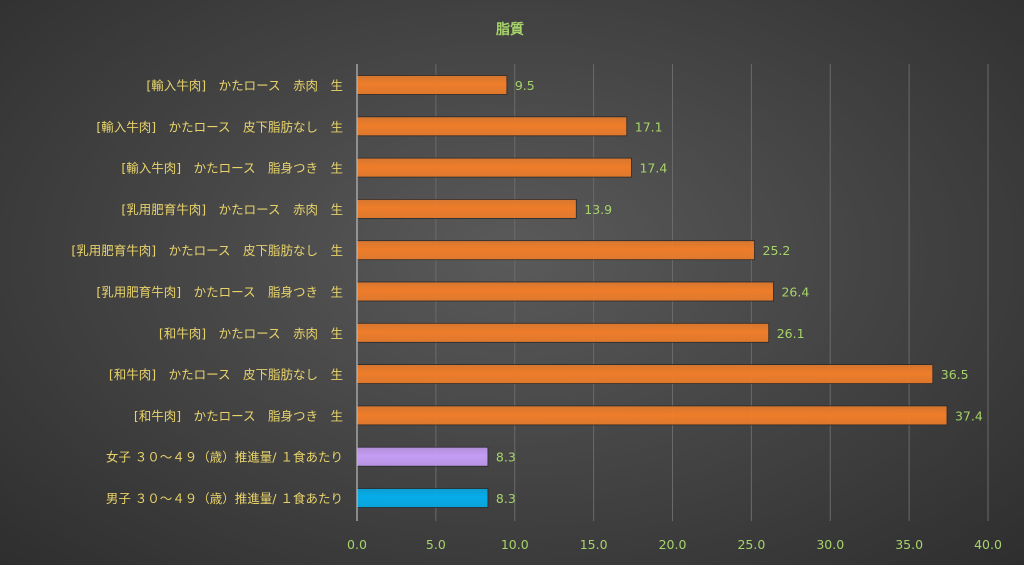  I want to click on category-label: 女子 ３０～４９（歳）推進量/ １食あたり, so click(224, 457).